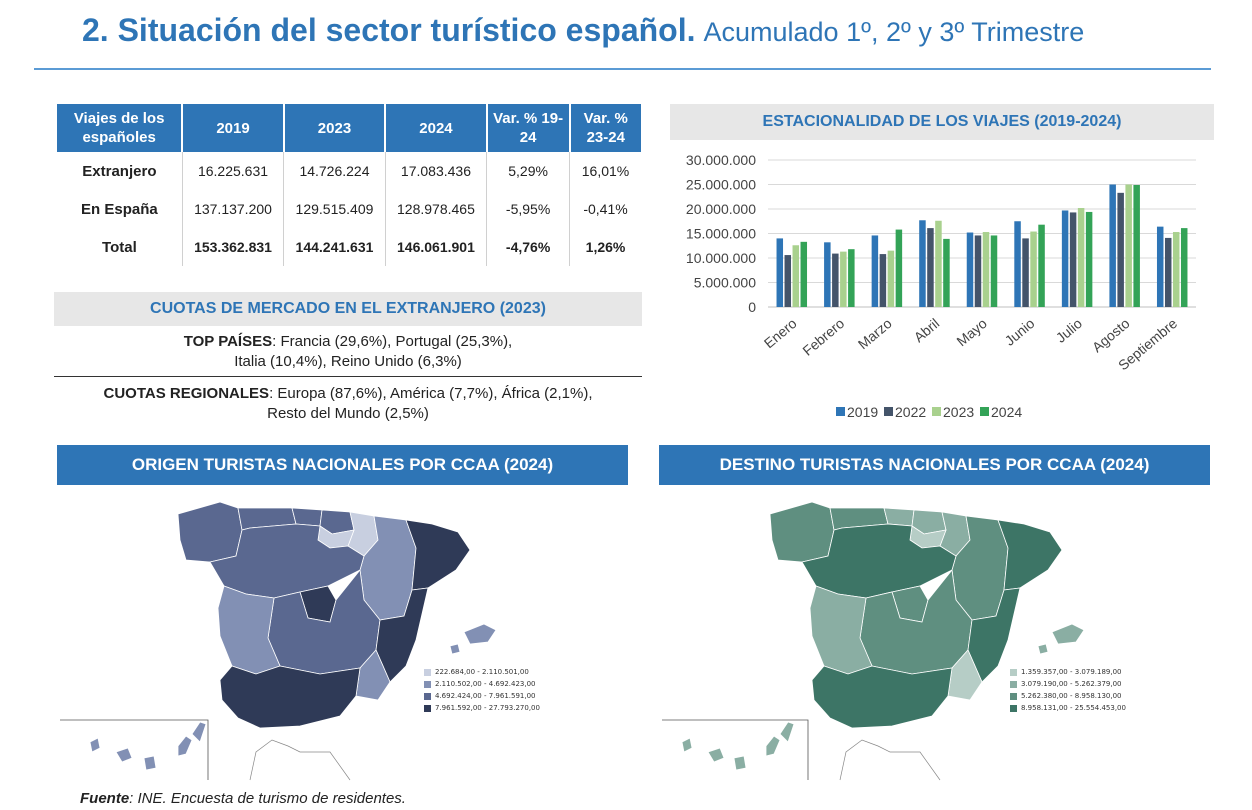 The width and height of the screenshot is (1252, 810). I want to click on cell-2024: 146.061.901, so click(436, 247).